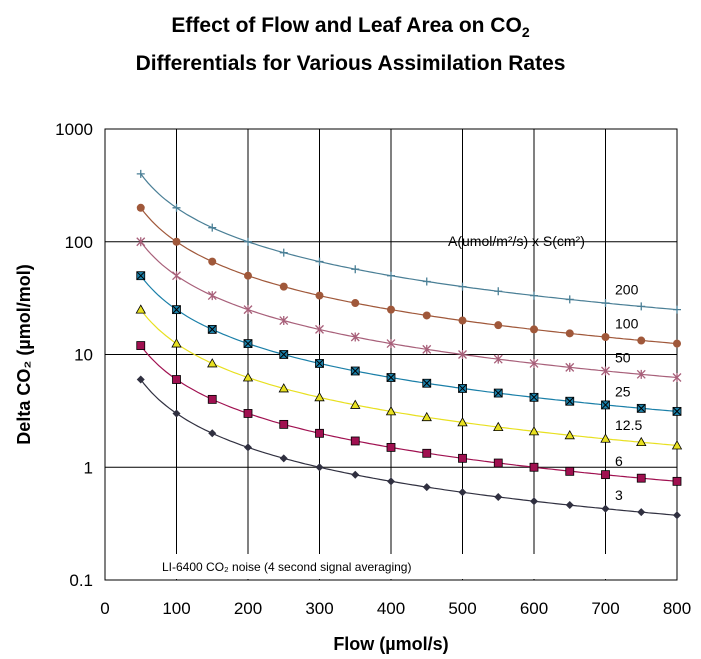 This screenshot has width=701, height=659. Describe the element at coordinates (623, 391) in the screenshot. I see `series-label: 25` at that location.